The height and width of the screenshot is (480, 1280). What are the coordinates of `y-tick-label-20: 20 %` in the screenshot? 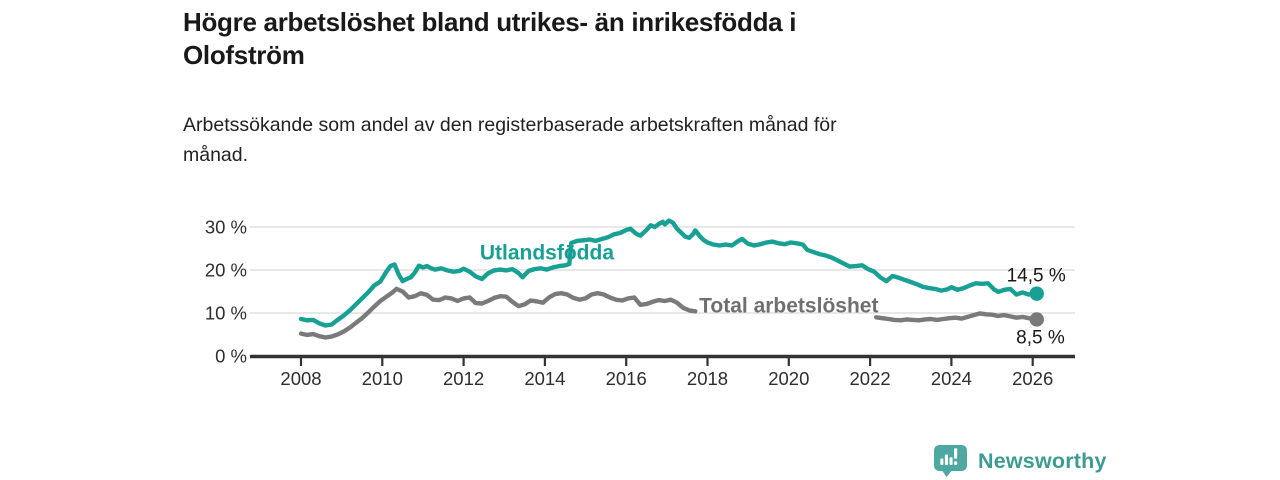 It's located at (226, 270).